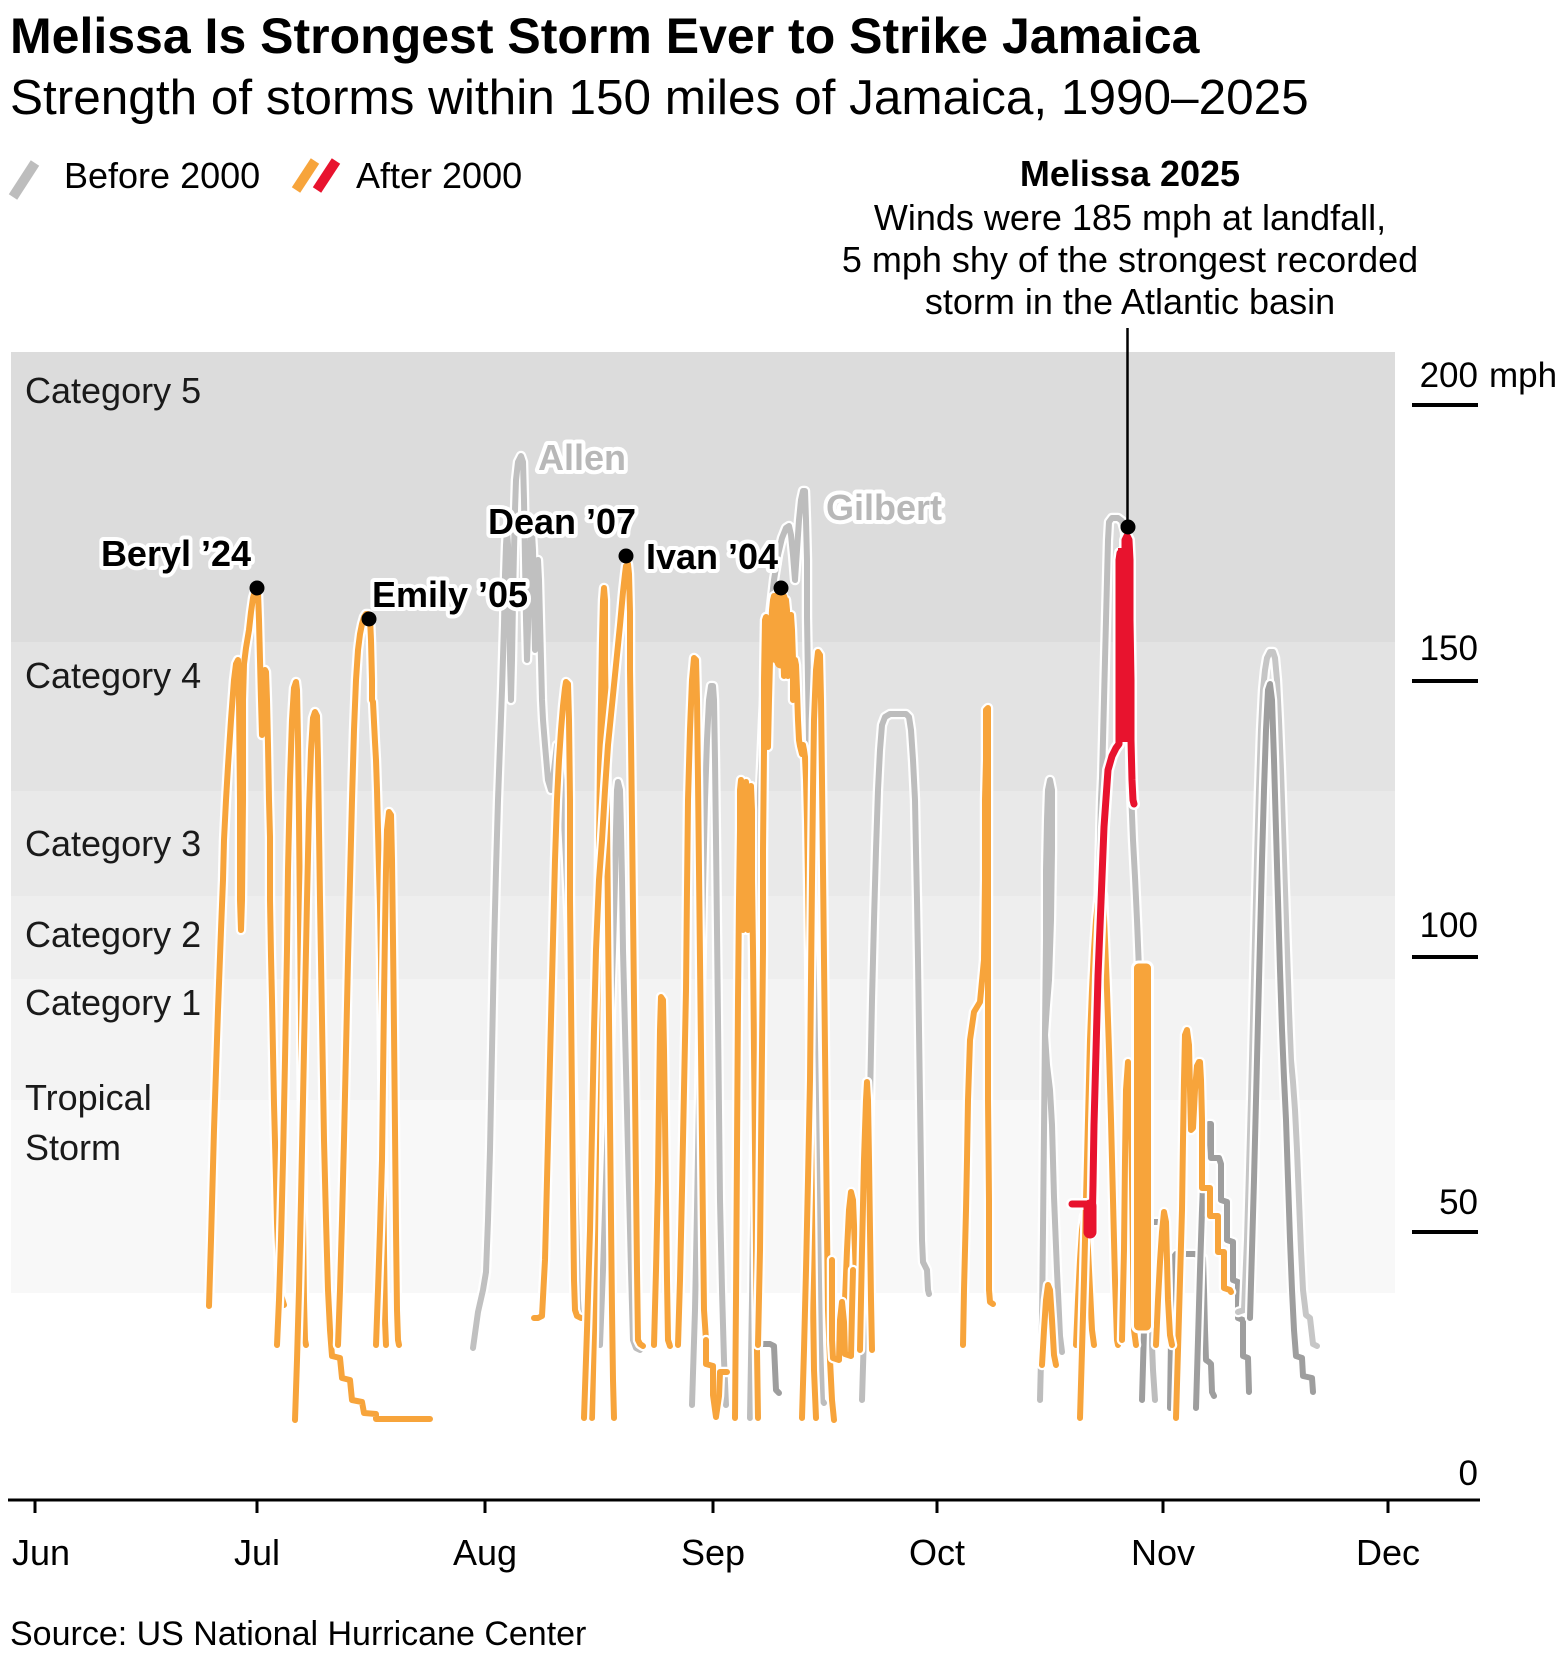  What do you see at coordinates (1163, 1552) in the screenshot?
I see `svg-text: Nov` at bounding box center [1163, 1552].